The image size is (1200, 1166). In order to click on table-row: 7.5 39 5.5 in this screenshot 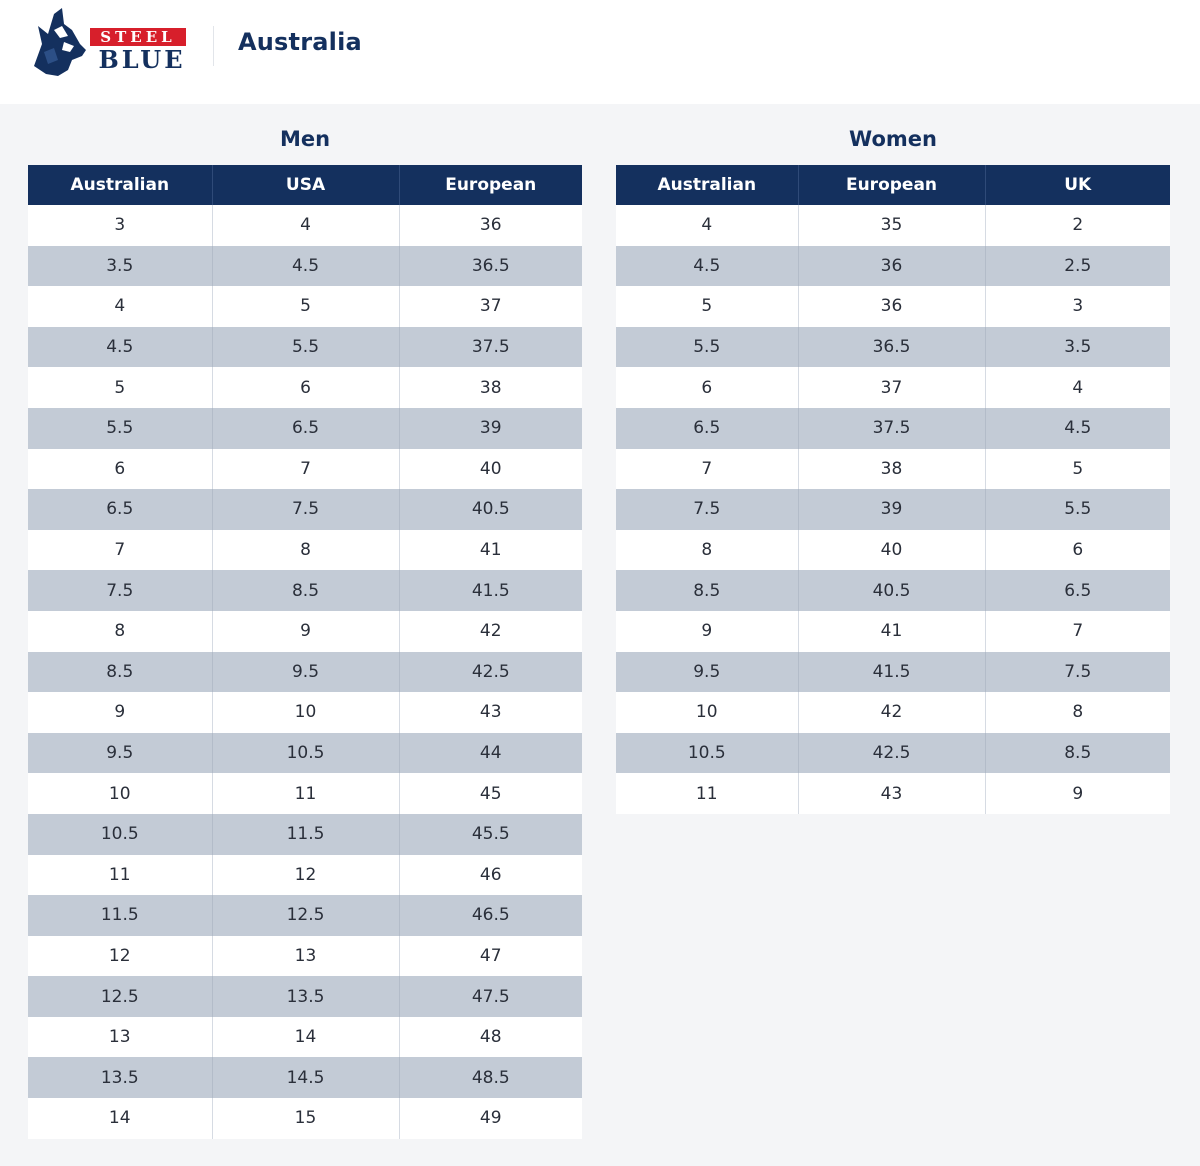, I will do `click(893, 509)`.